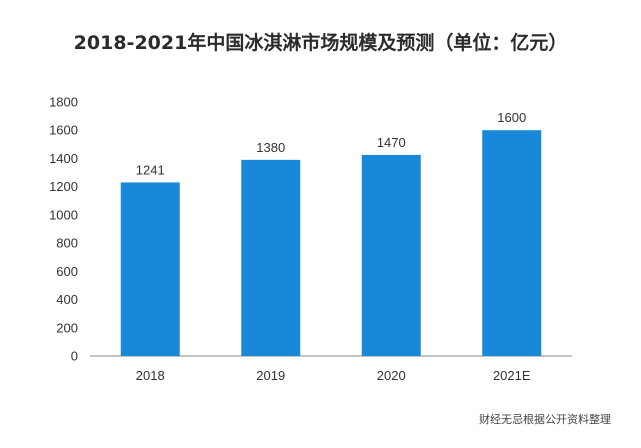 The image size is (641, 448). I want to click on y-tick-label: 800, so click(67, 243).